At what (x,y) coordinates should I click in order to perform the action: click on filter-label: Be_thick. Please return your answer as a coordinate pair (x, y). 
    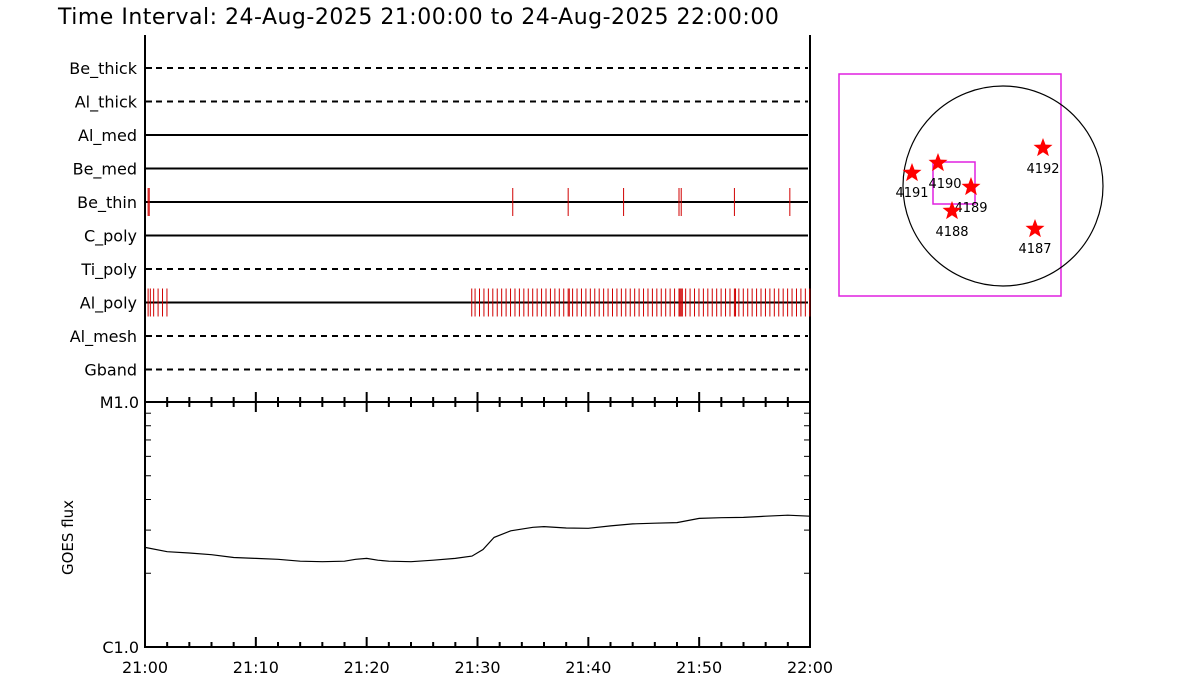
    Looking at the image, I should click on (103, 69).